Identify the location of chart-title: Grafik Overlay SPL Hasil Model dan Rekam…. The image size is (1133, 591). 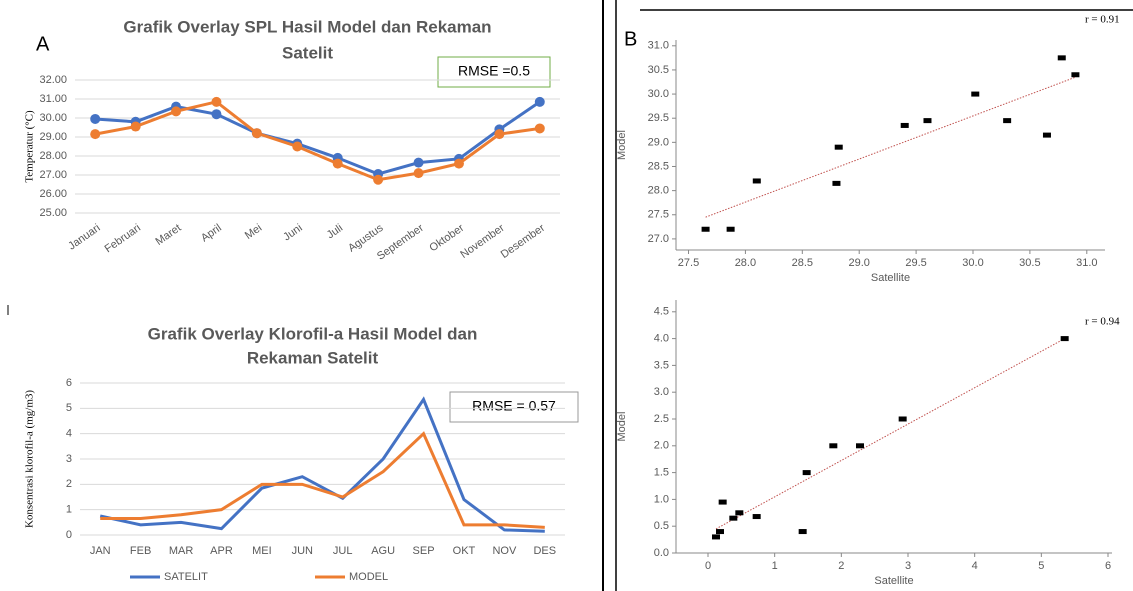
(307, 26).